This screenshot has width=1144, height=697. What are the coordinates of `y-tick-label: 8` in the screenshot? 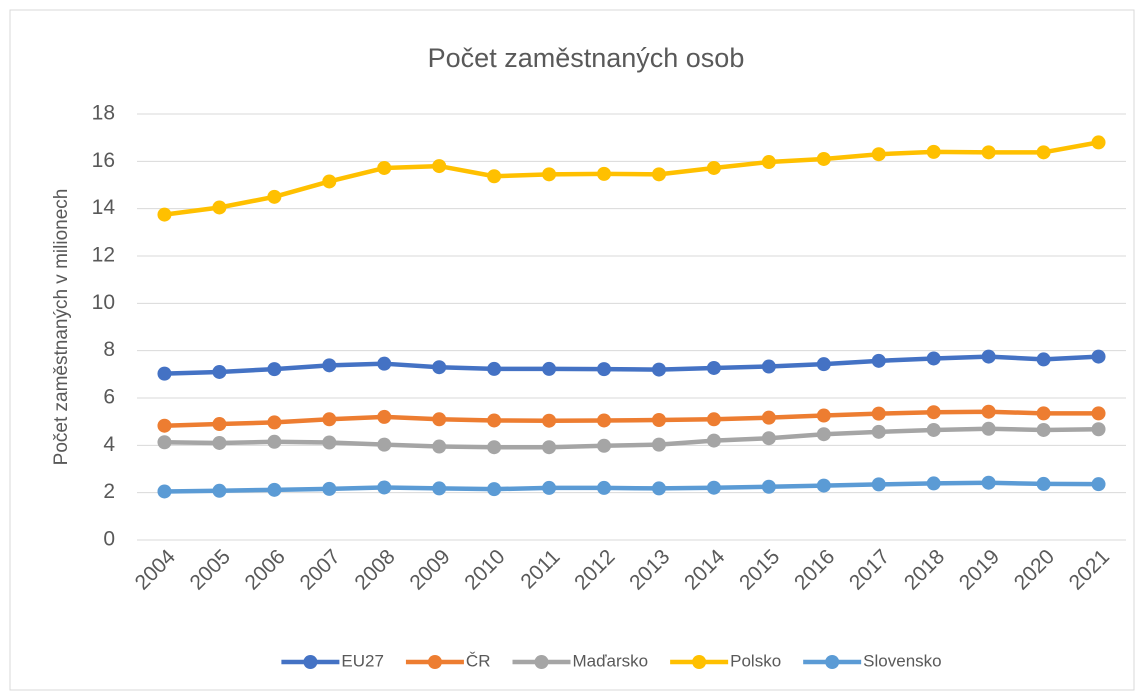 It's located at (109, 349).